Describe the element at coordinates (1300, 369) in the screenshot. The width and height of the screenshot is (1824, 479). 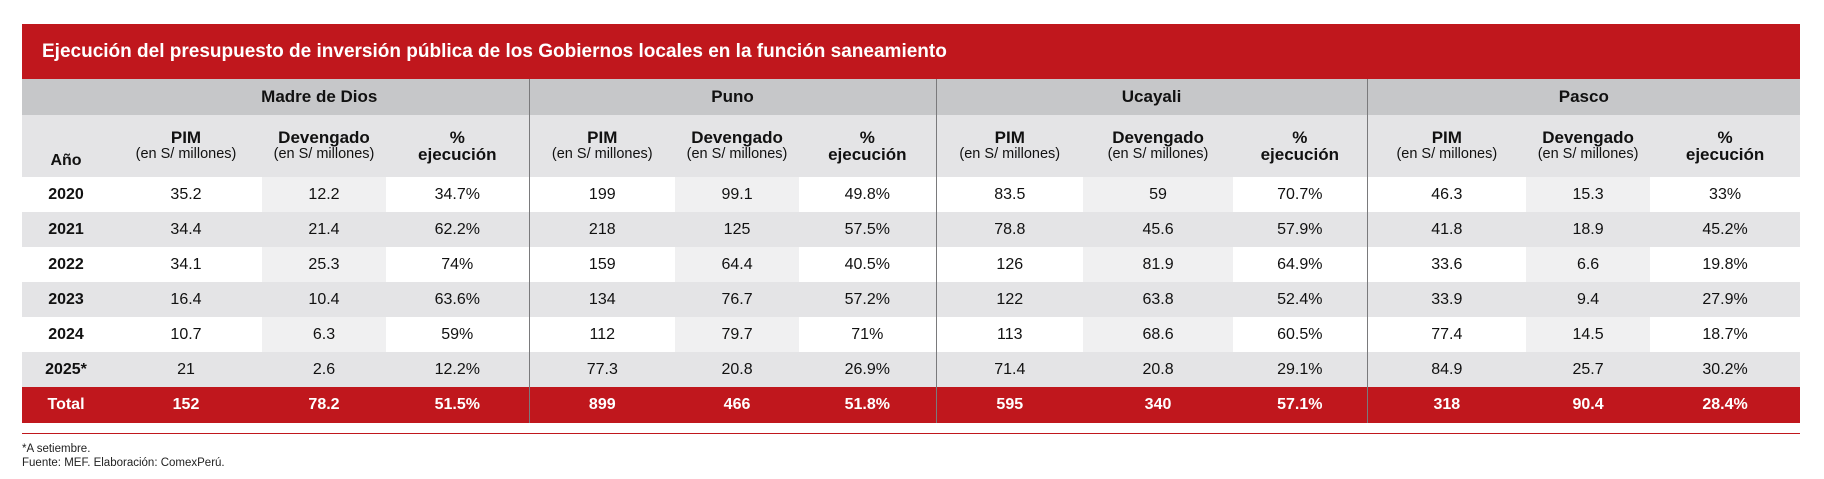
I see `value-cell: 29.1%` at that location.